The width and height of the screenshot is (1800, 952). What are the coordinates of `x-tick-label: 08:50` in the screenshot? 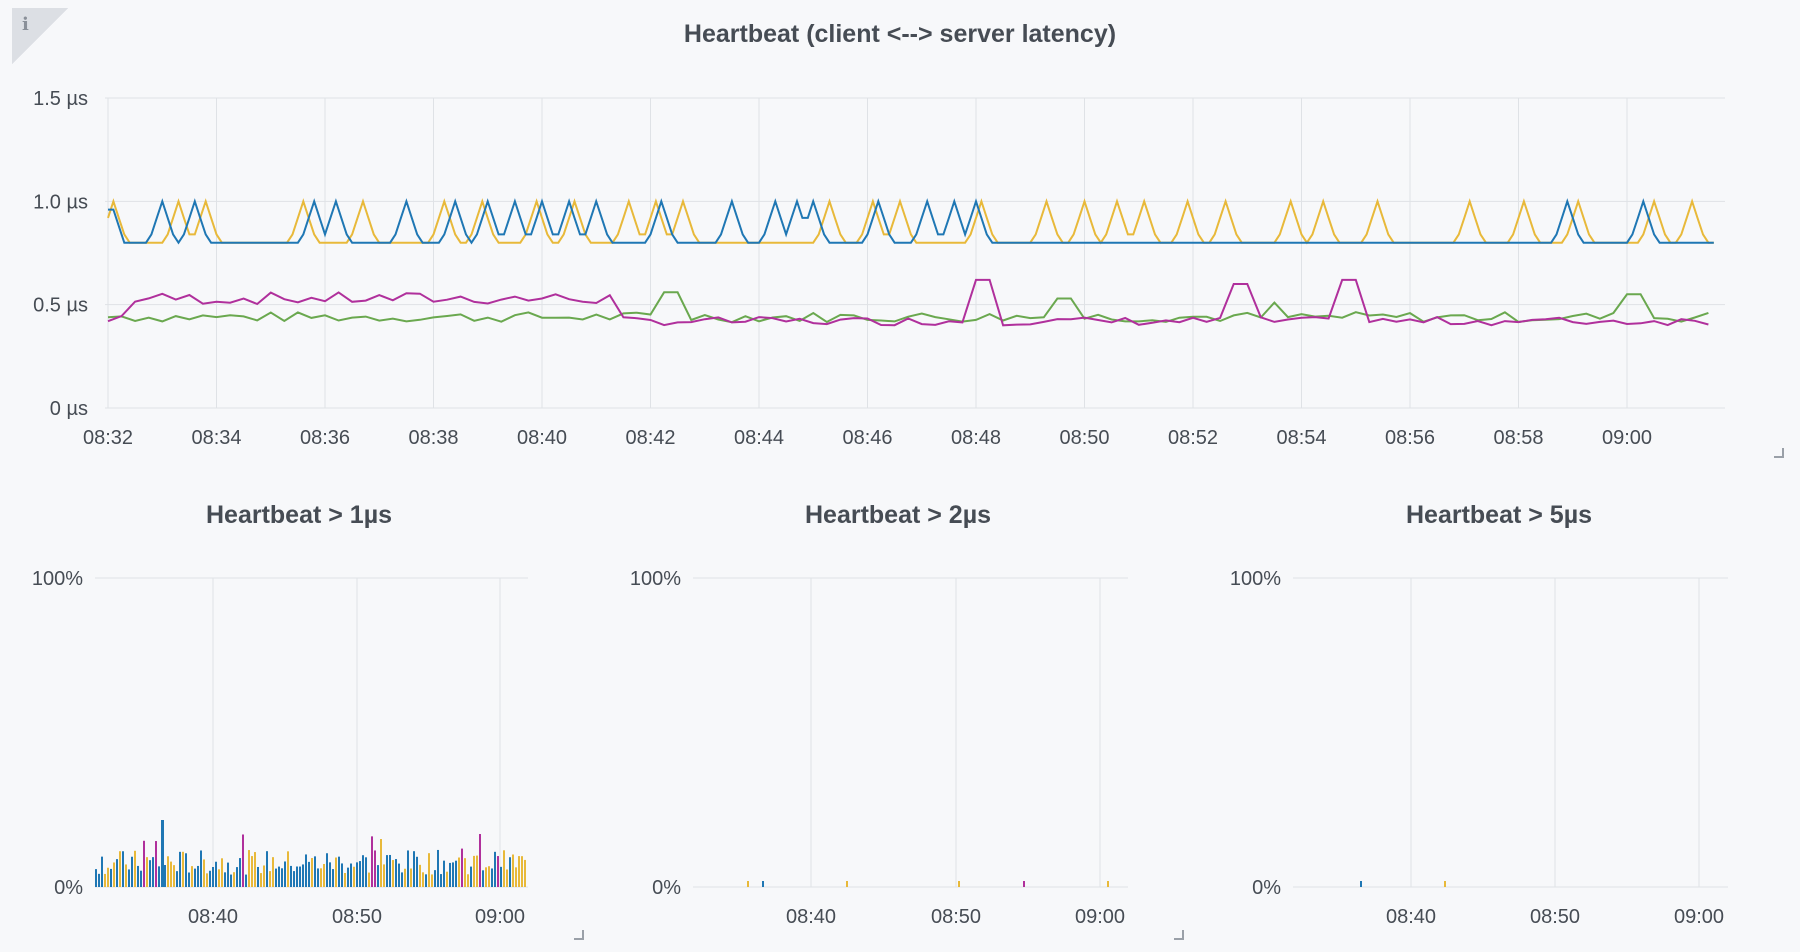 It's located at (1555, 917).